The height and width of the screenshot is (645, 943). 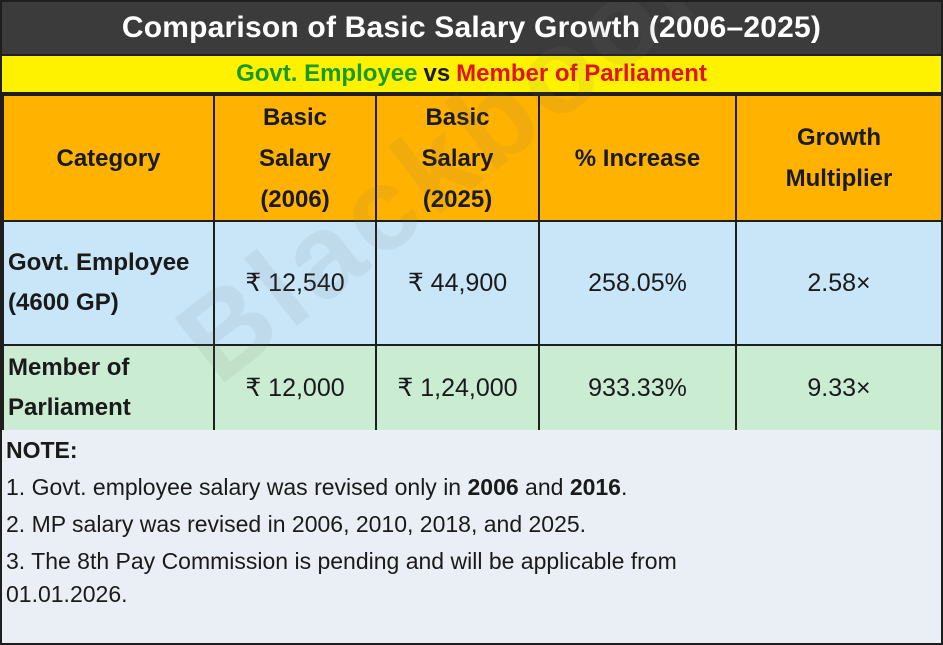 I want to click on cell-growth-multiplier: 2.58×, so click(x=838, y=283).